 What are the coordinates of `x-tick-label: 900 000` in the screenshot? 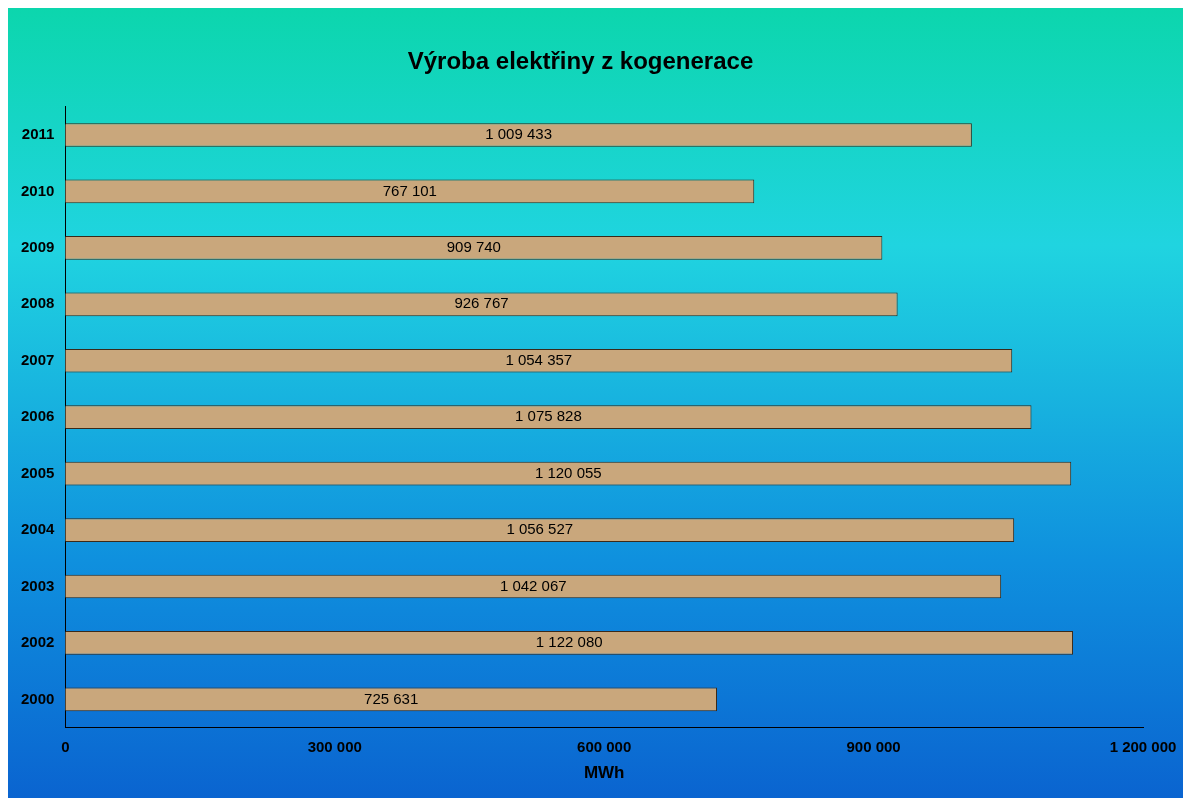 It's located at (873, 746).